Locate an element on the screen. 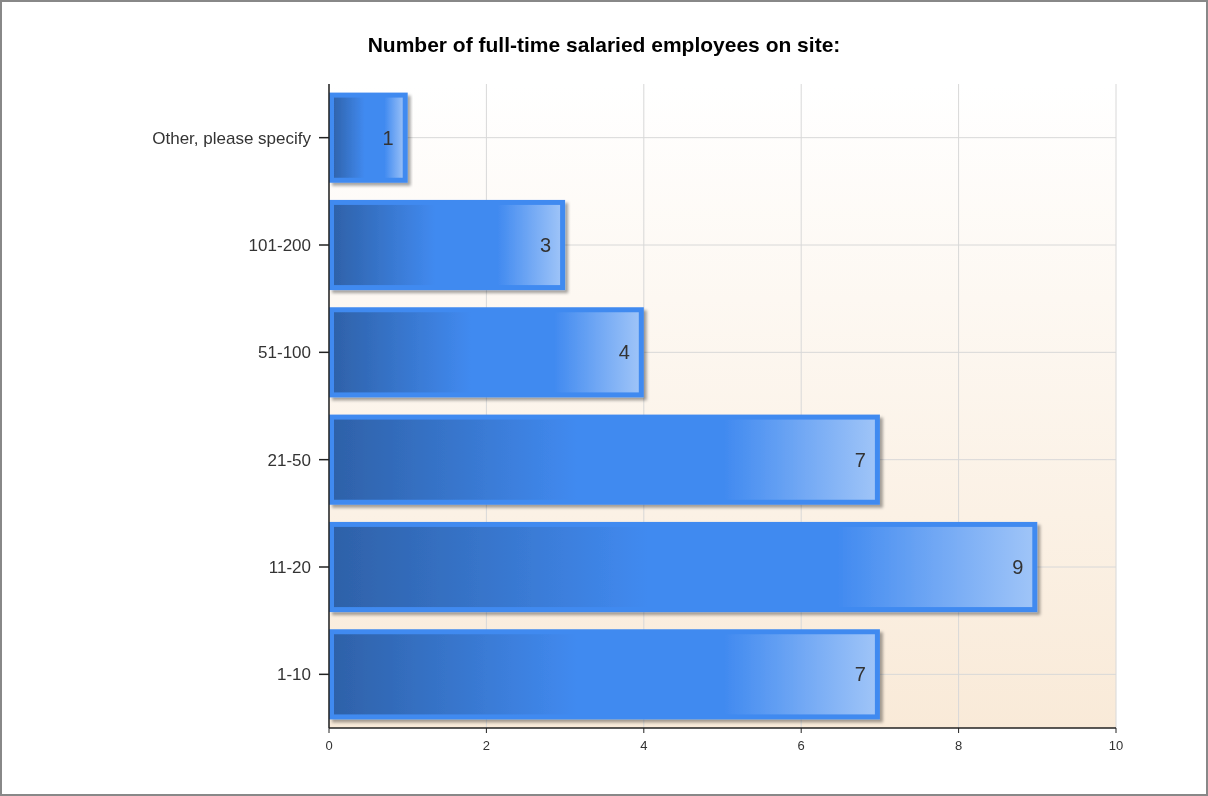 This screenshot has width=1208, height=796. data-label: 4 is located at coordinates (624, 352).